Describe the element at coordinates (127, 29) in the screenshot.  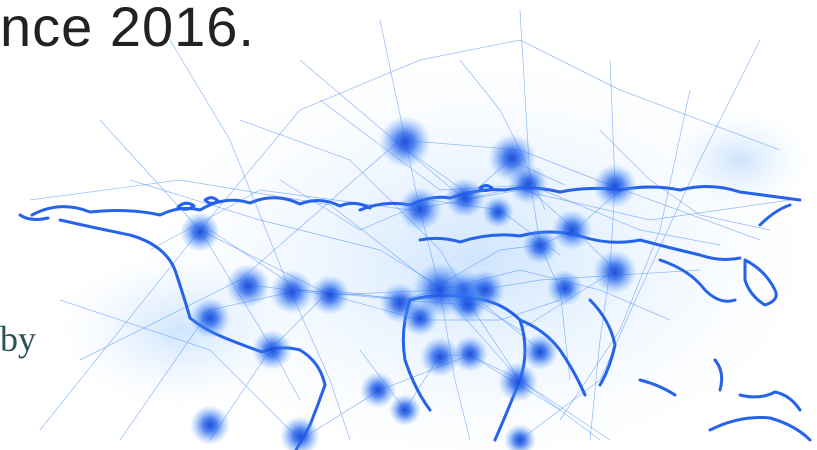
I see `hero-headline: nce 2016.` at that location.